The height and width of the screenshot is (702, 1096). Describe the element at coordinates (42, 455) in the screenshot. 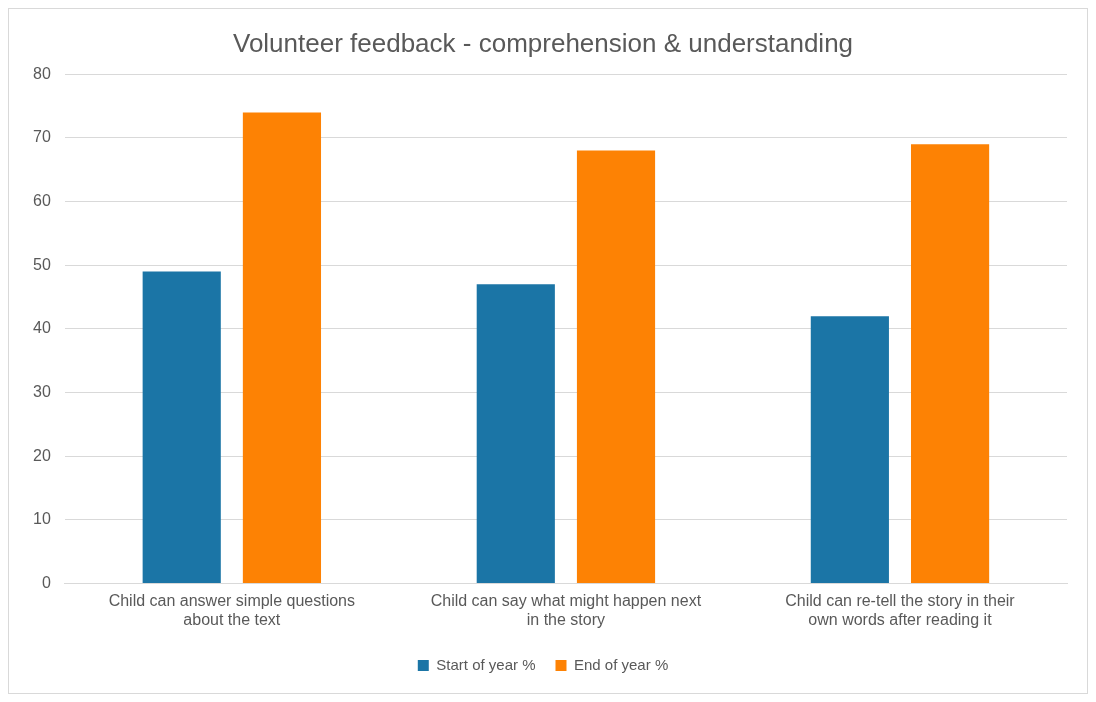

I see `y-tick-label: 20` at that location.